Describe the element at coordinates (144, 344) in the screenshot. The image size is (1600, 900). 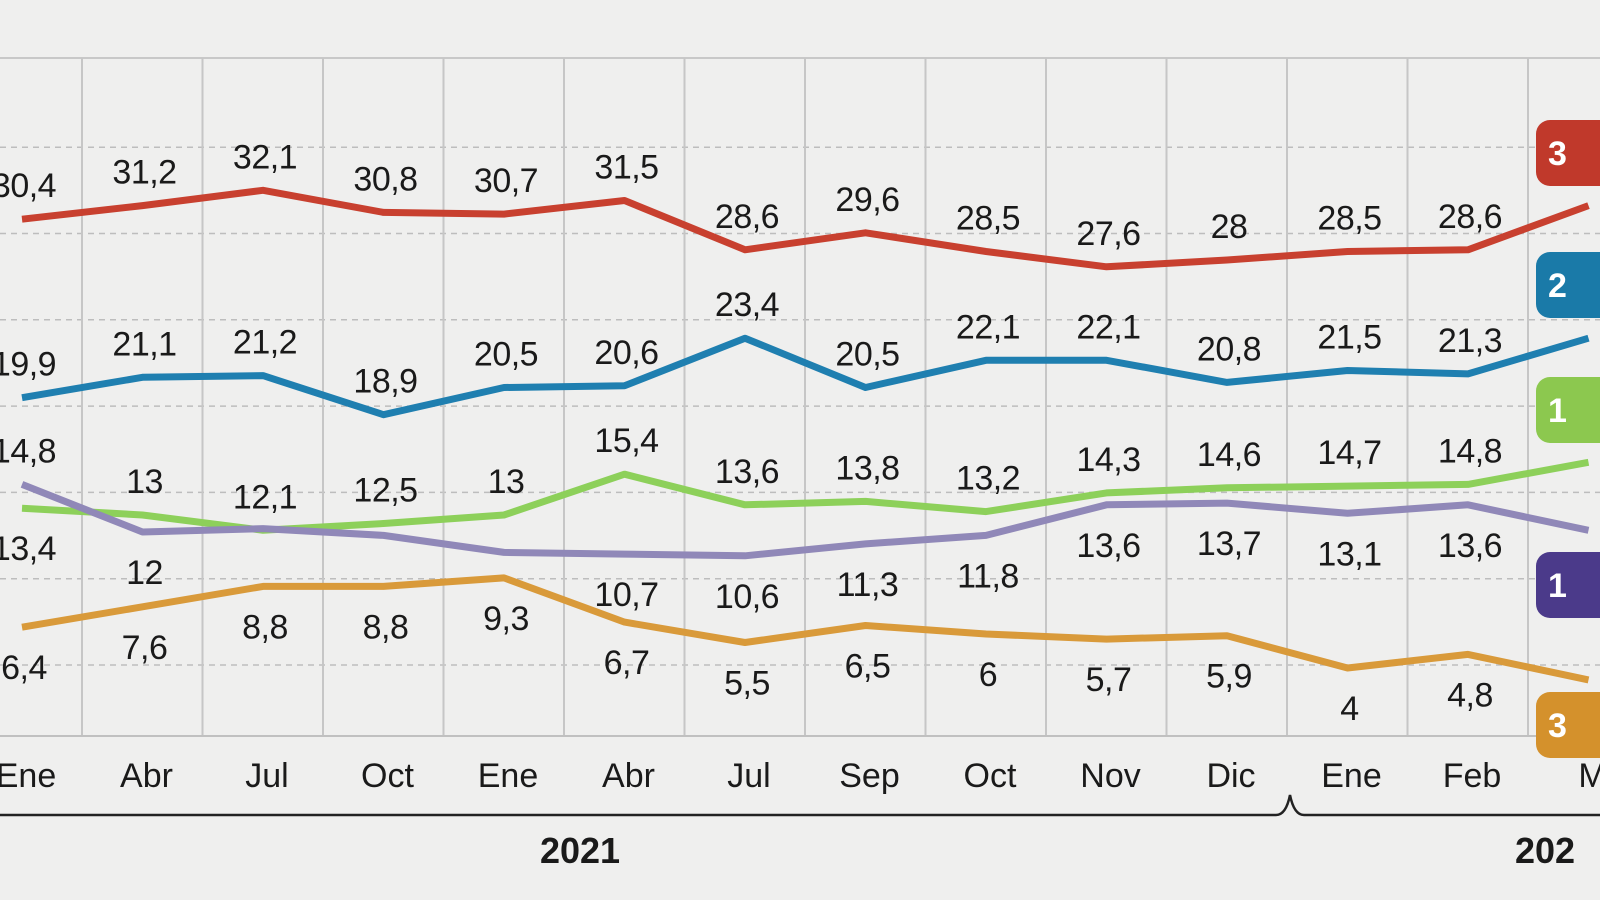
I see `data-label: 21,1` at that location.